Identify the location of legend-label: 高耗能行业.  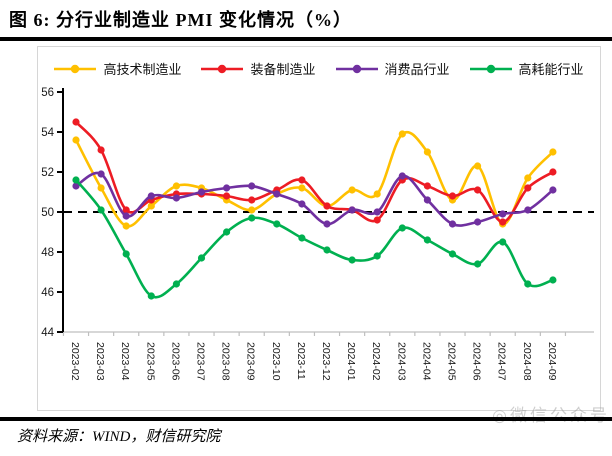
(551, 69).